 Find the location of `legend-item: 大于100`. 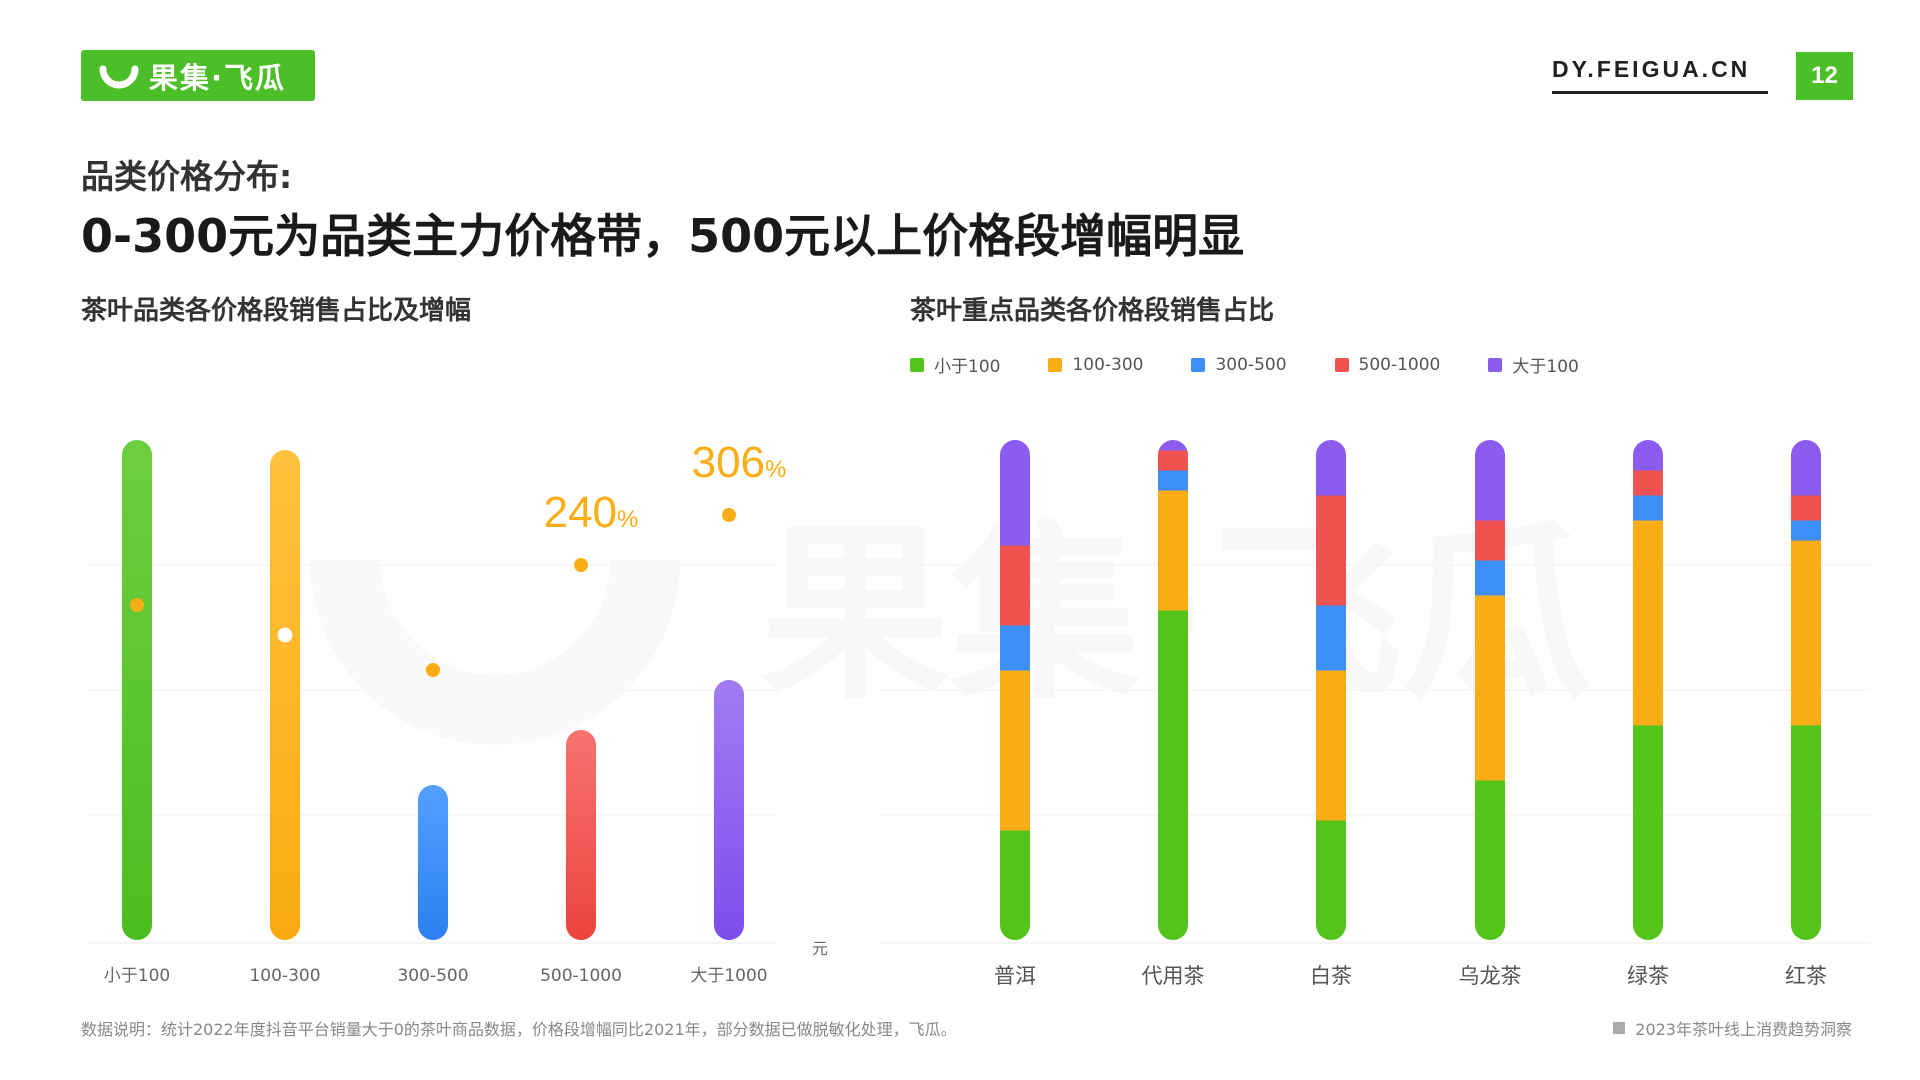

legend-item: 大于100 is located at coordinates (1533, 364).